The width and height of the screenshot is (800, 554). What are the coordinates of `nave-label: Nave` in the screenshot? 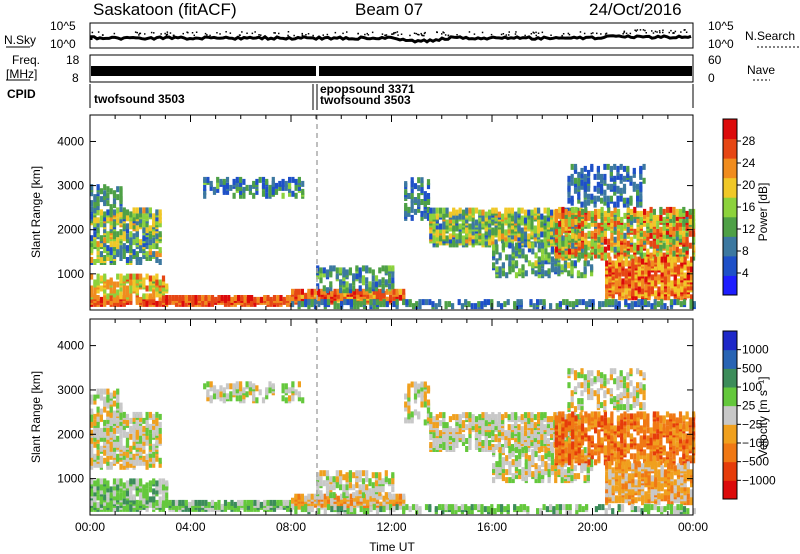 It's located at (761, 70).